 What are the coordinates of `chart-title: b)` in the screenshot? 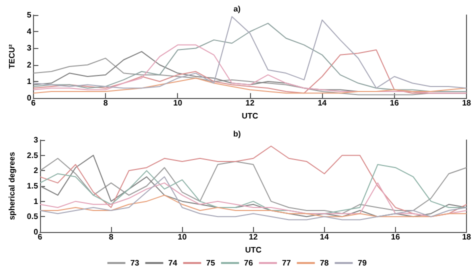 It's located at (237, 134).